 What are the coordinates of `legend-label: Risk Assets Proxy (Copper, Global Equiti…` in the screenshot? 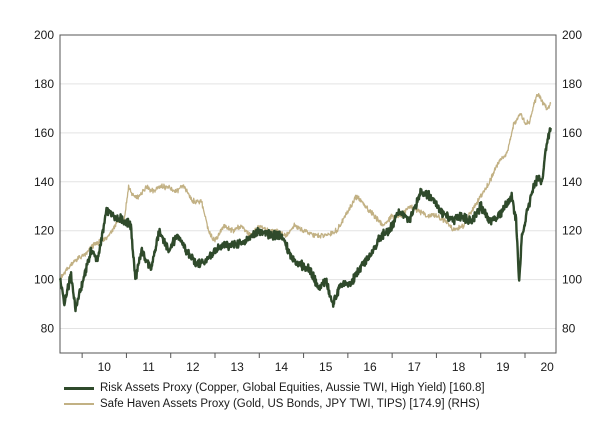 It's located at (292, 388).